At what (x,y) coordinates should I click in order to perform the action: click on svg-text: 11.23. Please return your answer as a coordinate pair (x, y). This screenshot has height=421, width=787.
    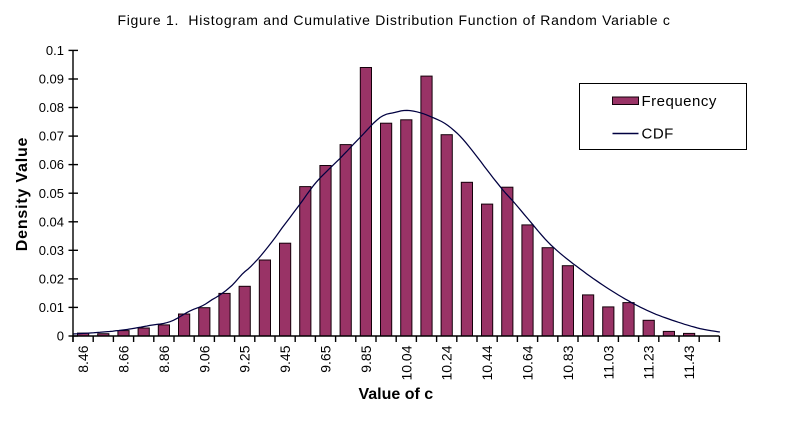
    Looking at the image, I should click on (649, 362).